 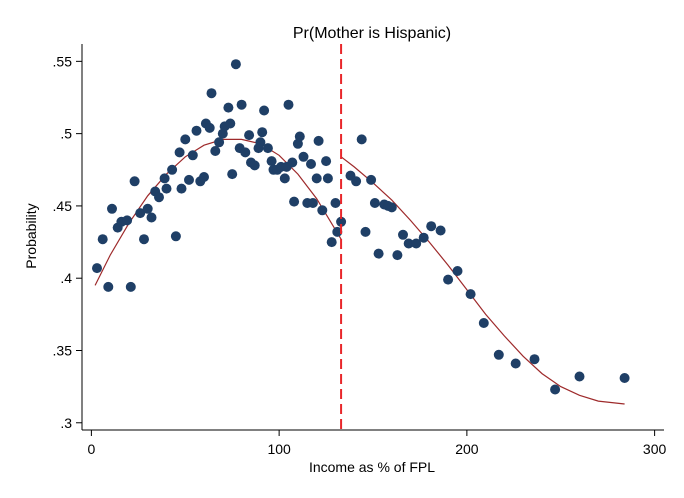 What do you see at coordinates (467, 449) in the screenshot?
I see `x-tick-label: 200` at bounding box center [467, 449].